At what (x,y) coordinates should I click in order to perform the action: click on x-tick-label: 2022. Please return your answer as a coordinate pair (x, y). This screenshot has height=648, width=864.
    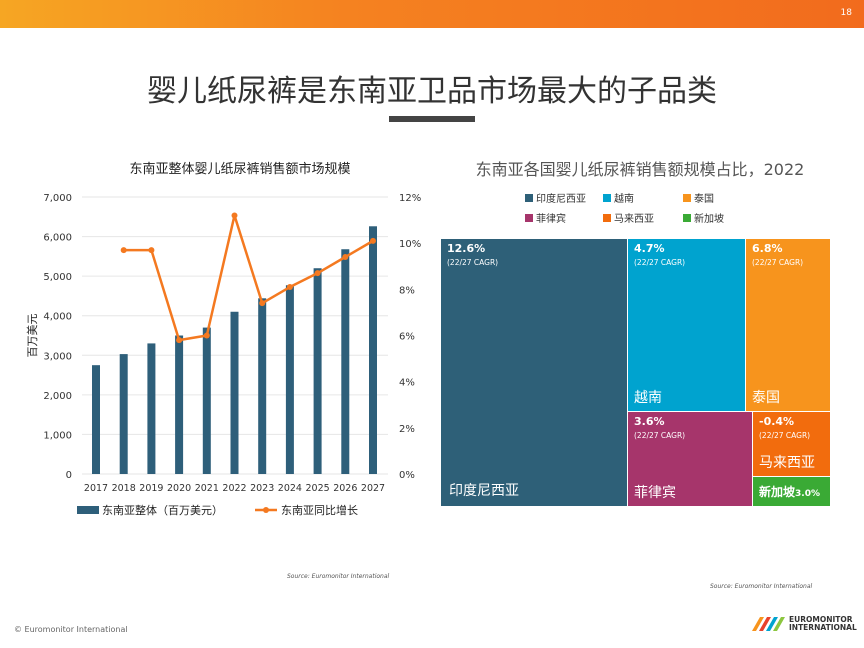
    Looking at the image, I should click on (234, 488).